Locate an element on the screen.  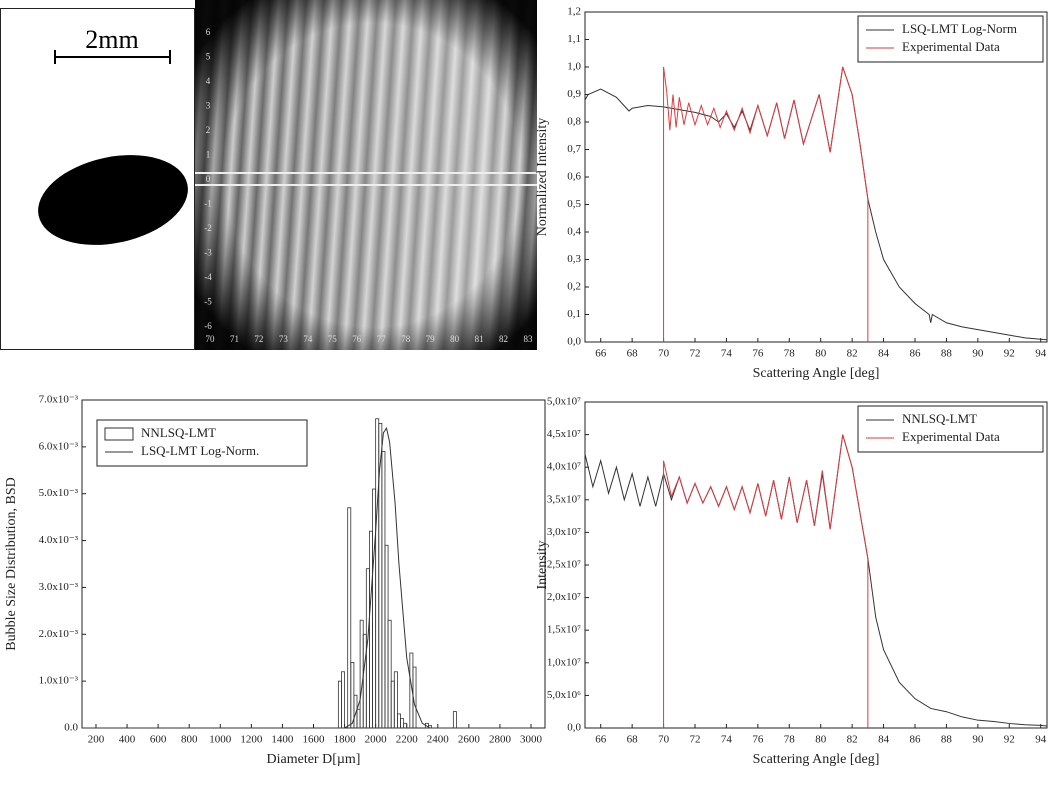
y-tick-label: 2,5x10⁷ is located at coordinates (564, 565).